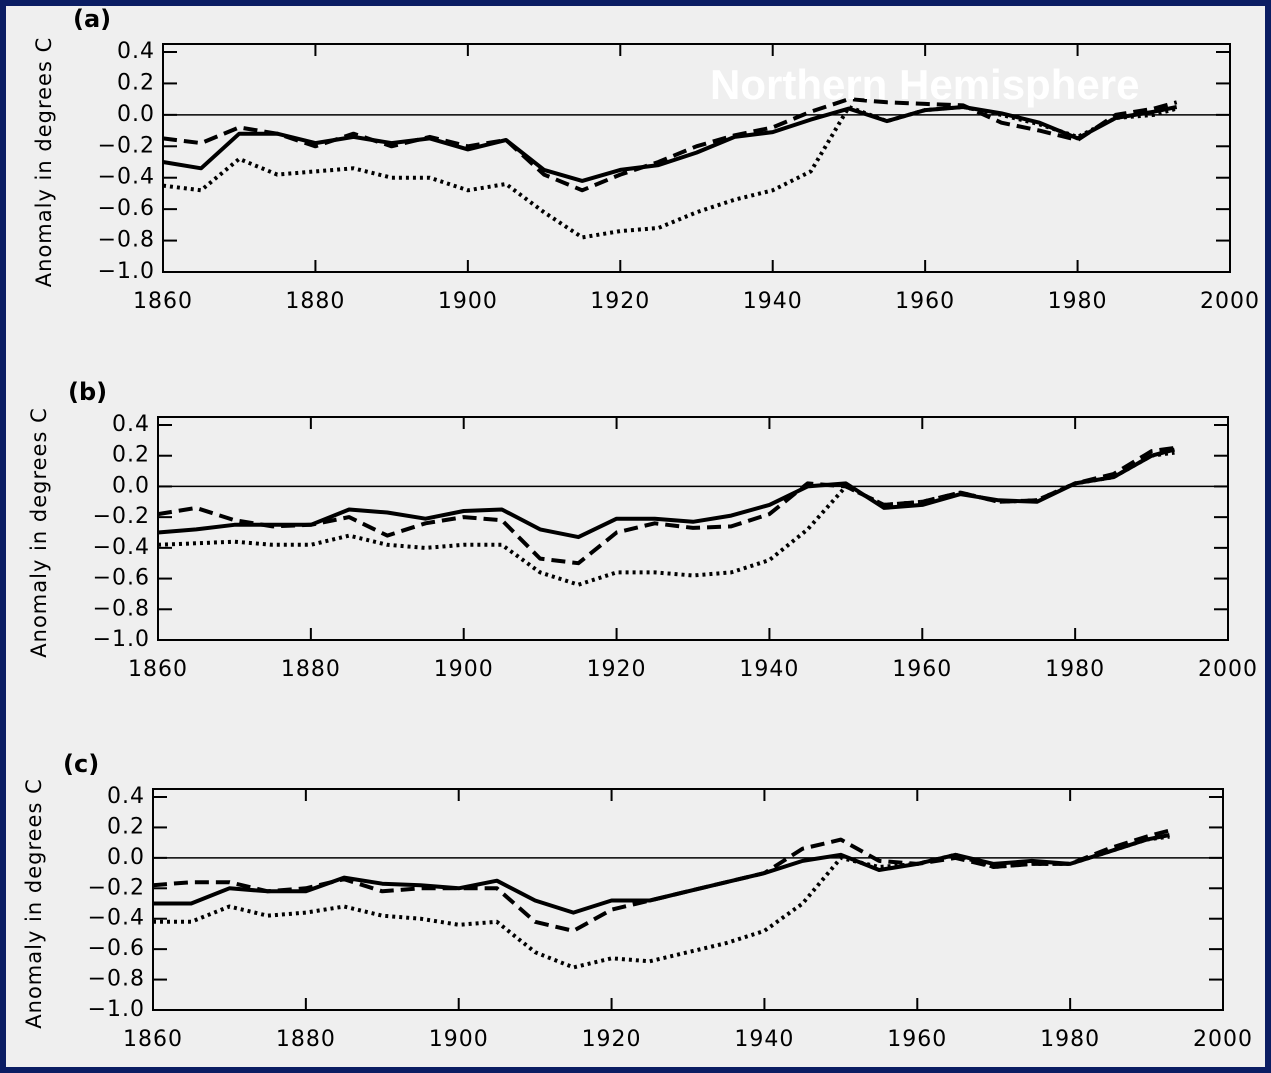  Describe the element at coordinates (81, 764) in the screenshot. I see `panel-label: (c)` at that location.